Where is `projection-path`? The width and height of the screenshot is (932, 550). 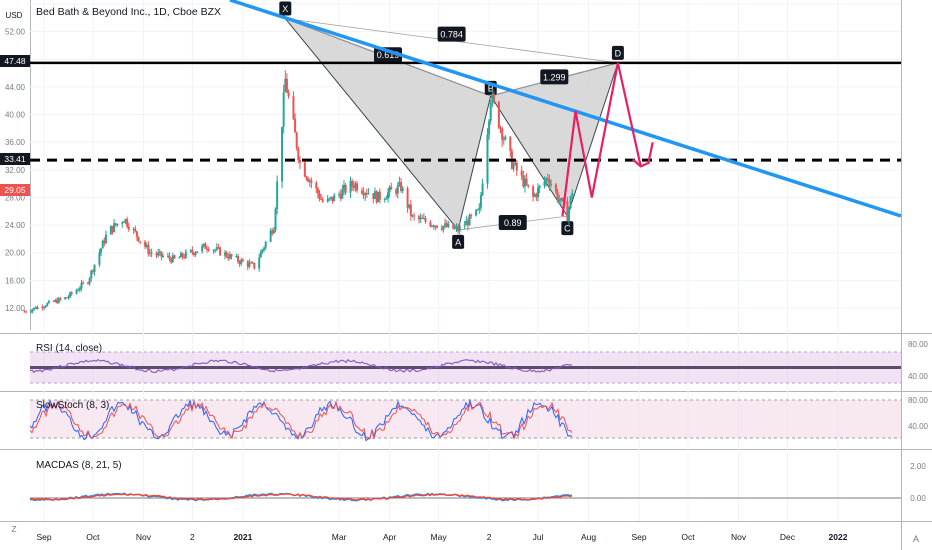
projection-path is located at coordinates (607, 139).